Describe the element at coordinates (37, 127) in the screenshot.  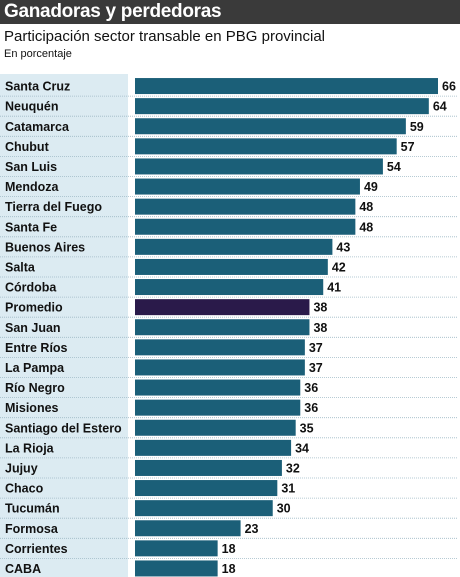
I see `category-label: Catamarca` at that location.